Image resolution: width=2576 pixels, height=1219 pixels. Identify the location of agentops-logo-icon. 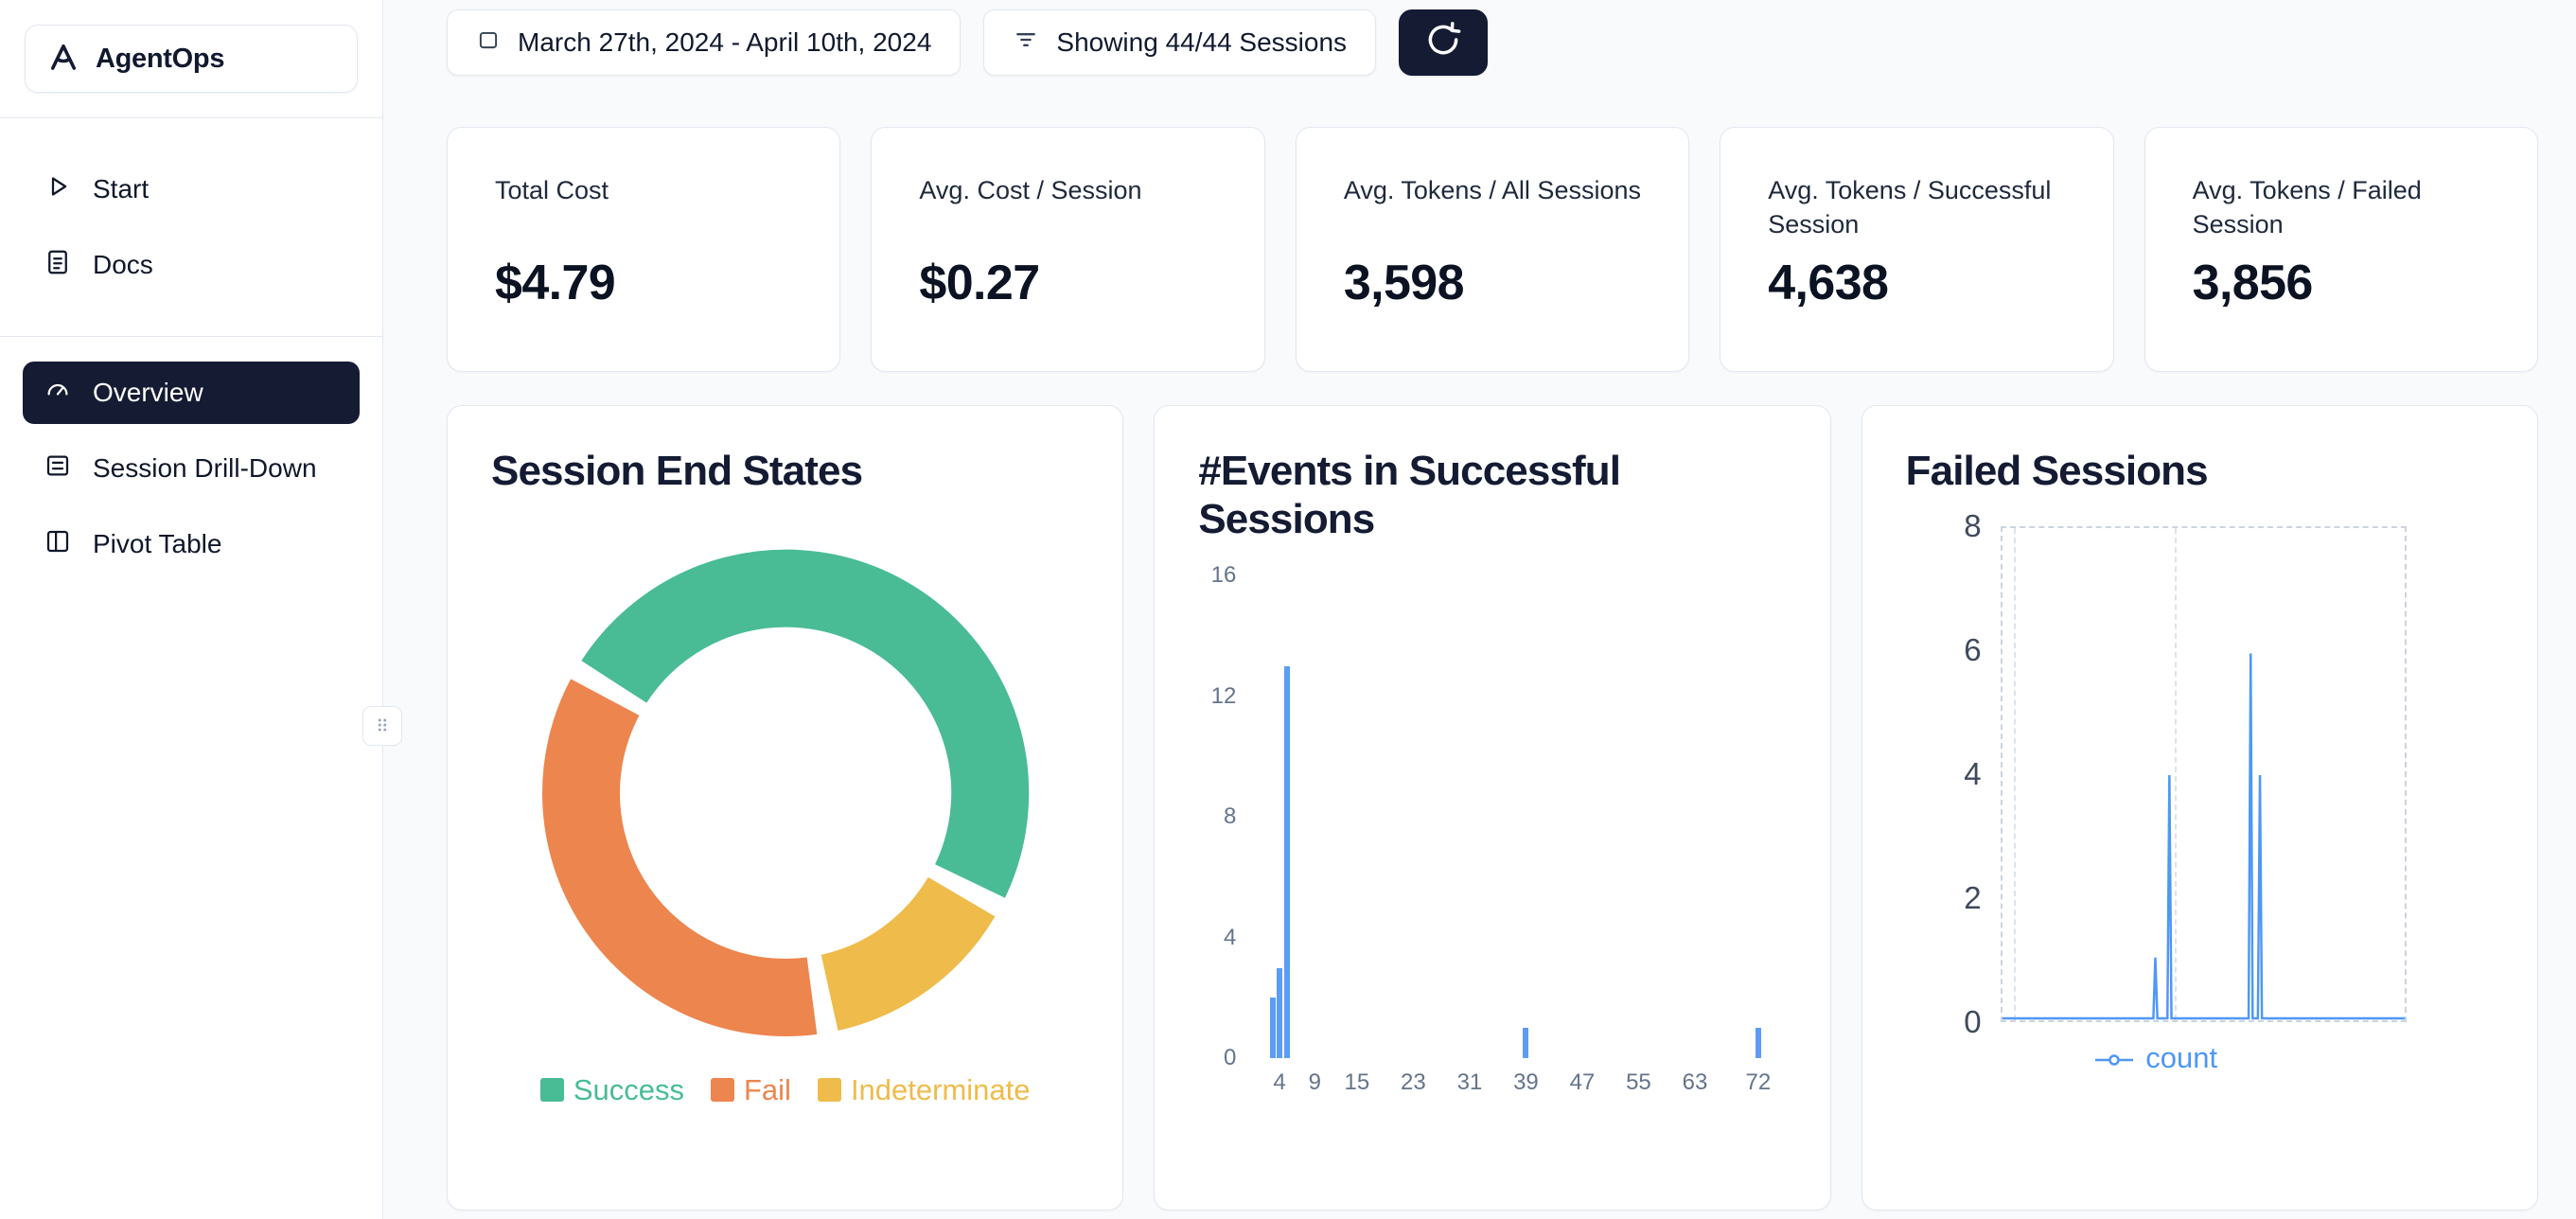
(63, 59).